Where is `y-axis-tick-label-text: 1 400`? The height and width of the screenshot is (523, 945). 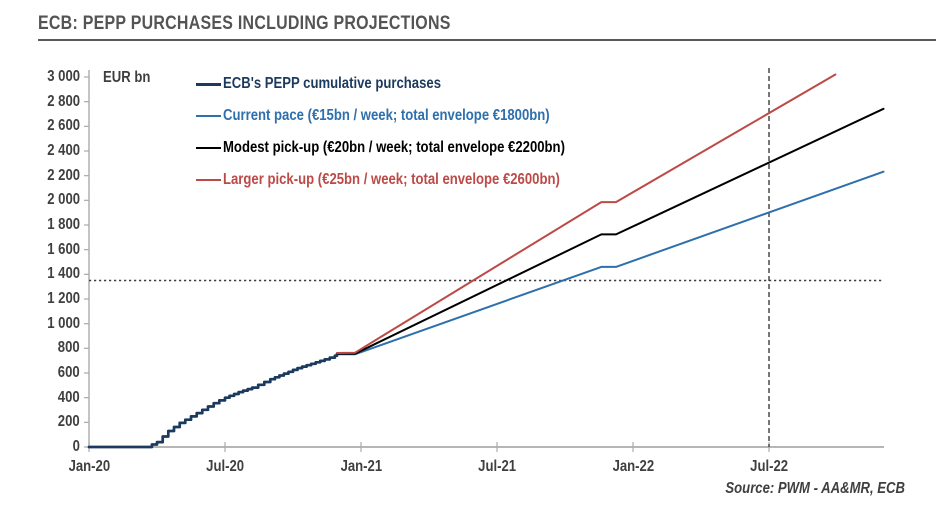 y-axis-tick-label-text: 1 400 is located at coordinates (63, 274).